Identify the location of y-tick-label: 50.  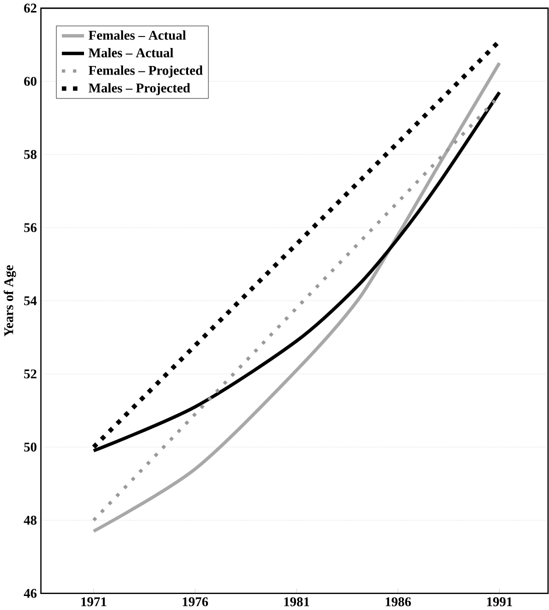
(30, 447).